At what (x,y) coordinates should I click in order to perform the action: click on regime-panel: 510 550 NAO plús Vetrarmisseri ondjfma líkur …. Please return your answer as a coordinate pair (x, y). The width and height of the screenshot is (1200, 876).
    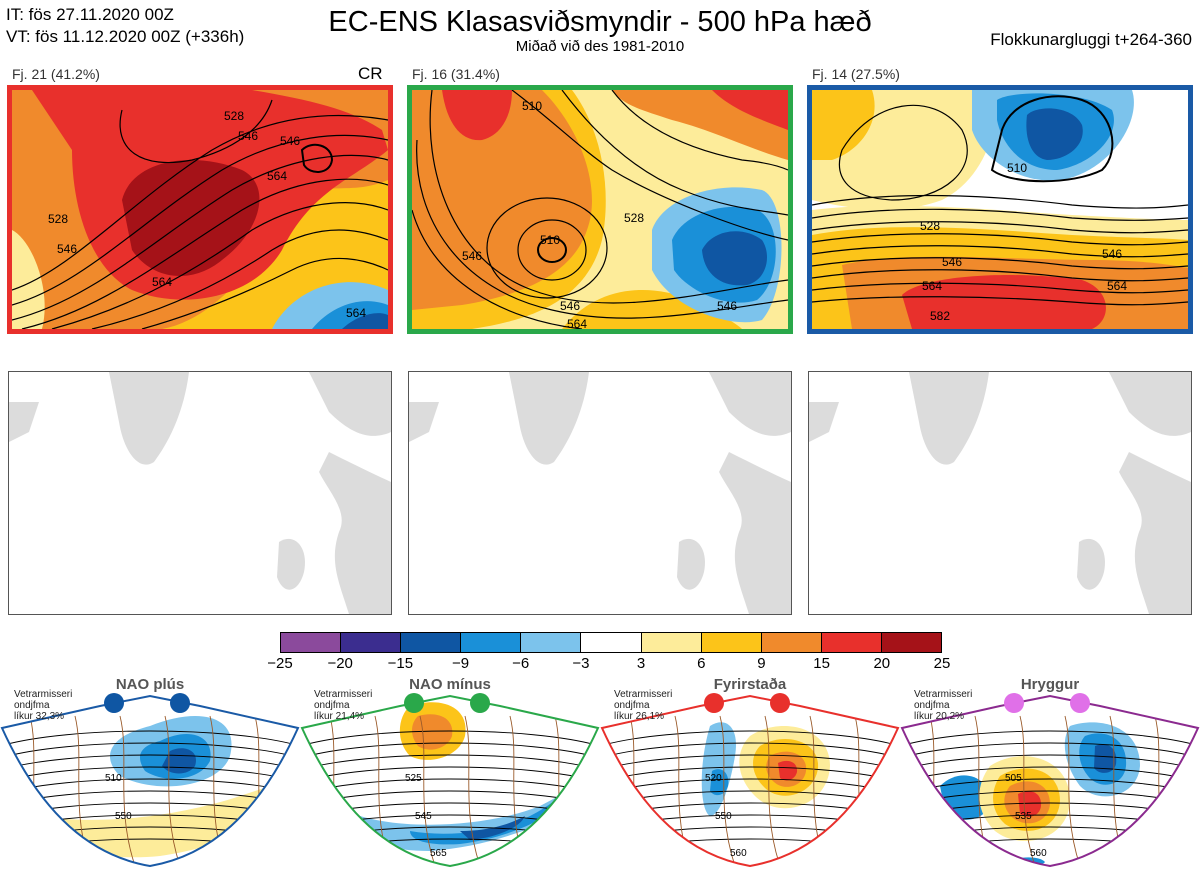
    Looking at the image, I should click on (150, 773).